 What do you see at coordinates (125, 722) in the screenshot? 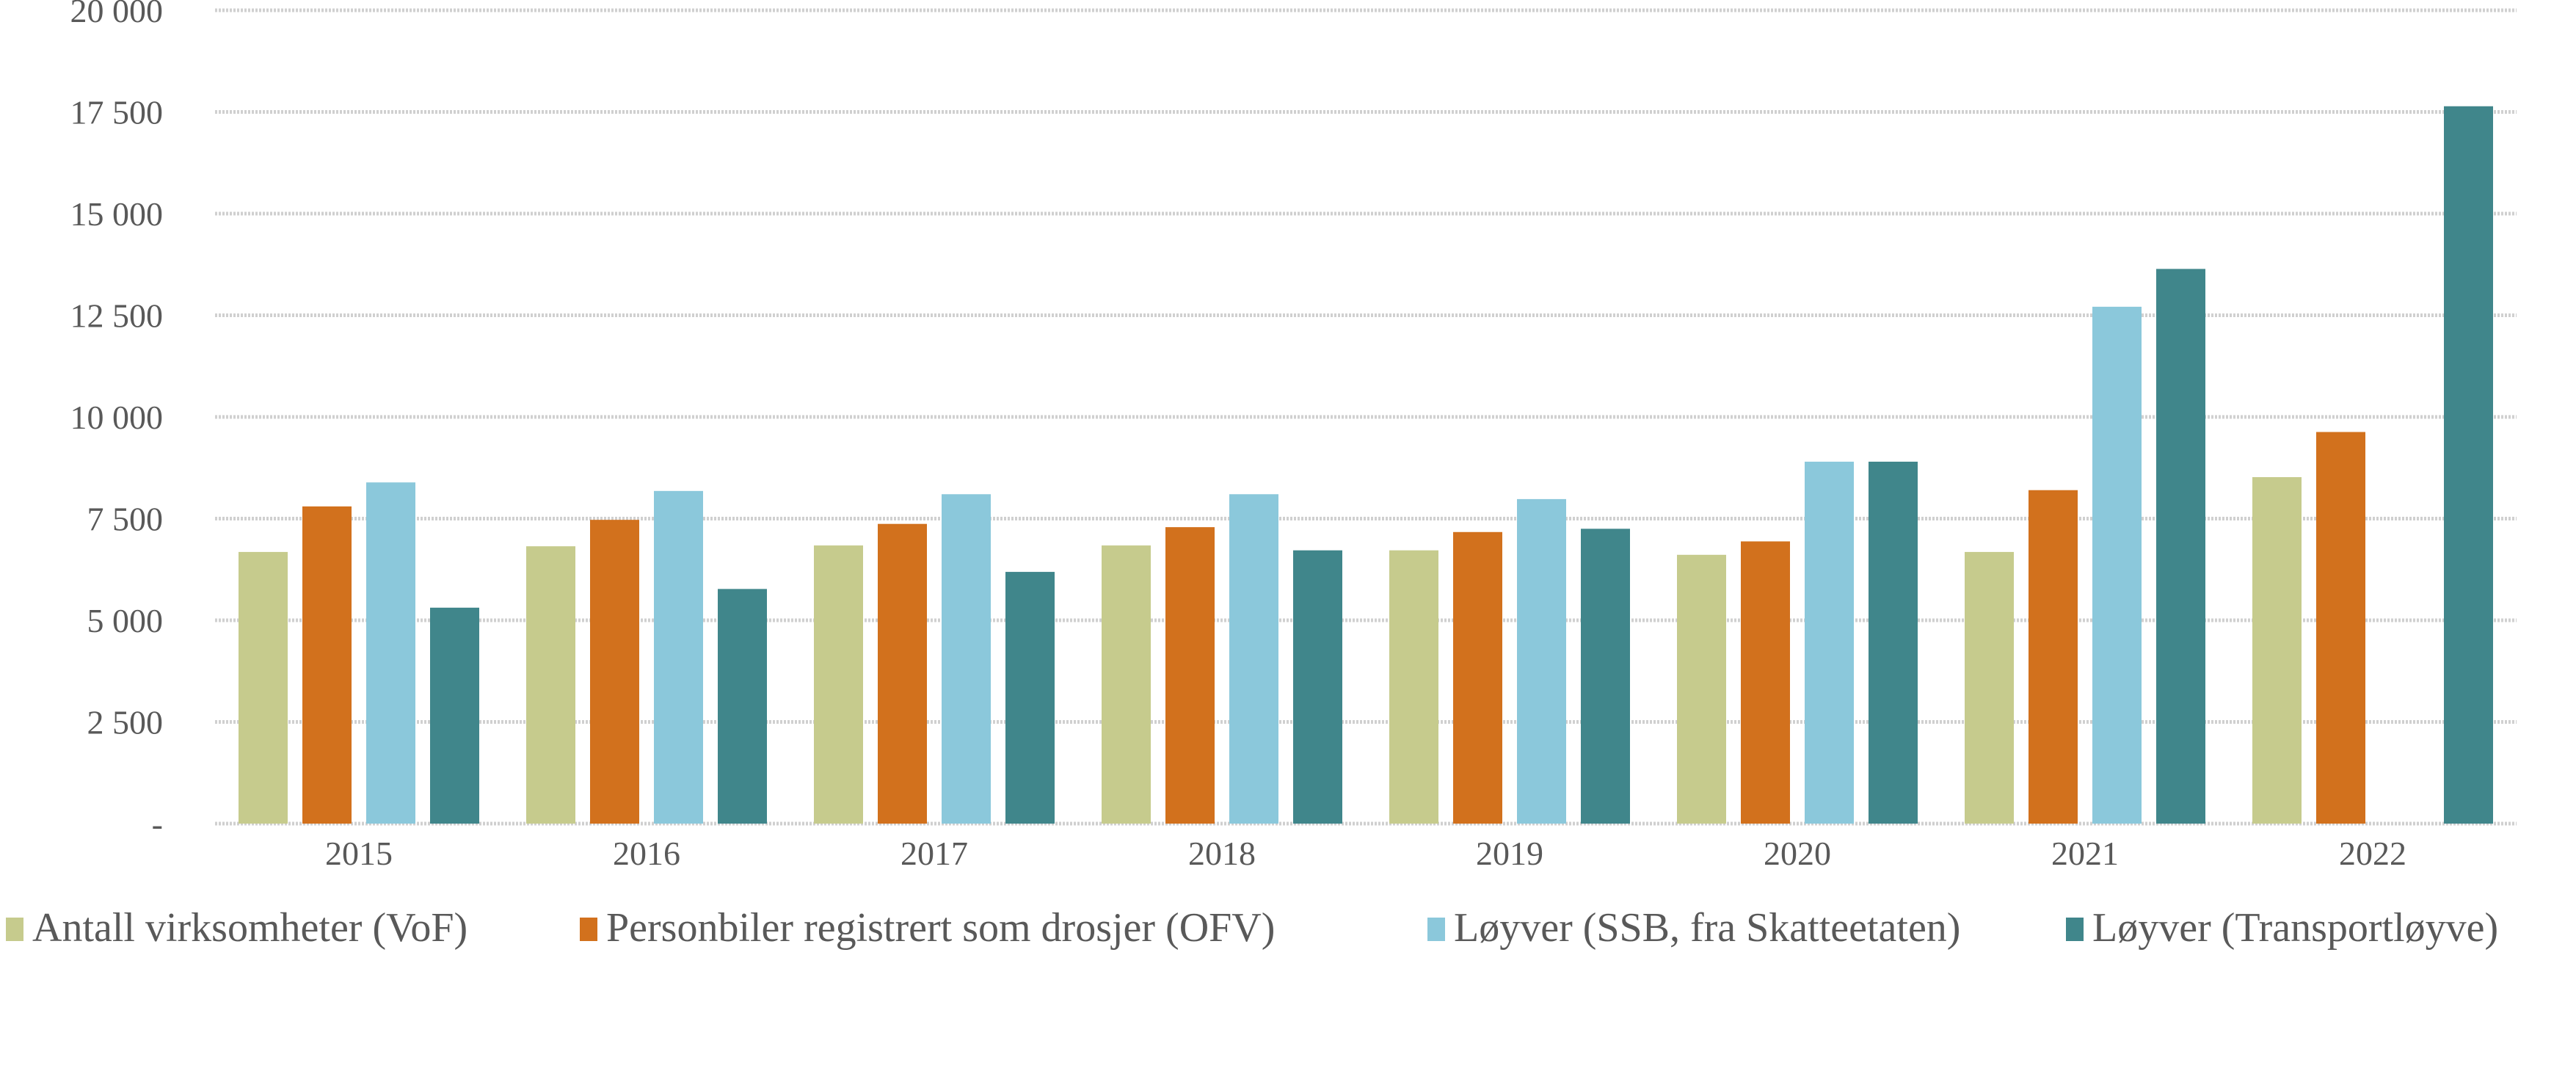
I see `y-tick-label: 2 500` at bounding box center [125, 722].